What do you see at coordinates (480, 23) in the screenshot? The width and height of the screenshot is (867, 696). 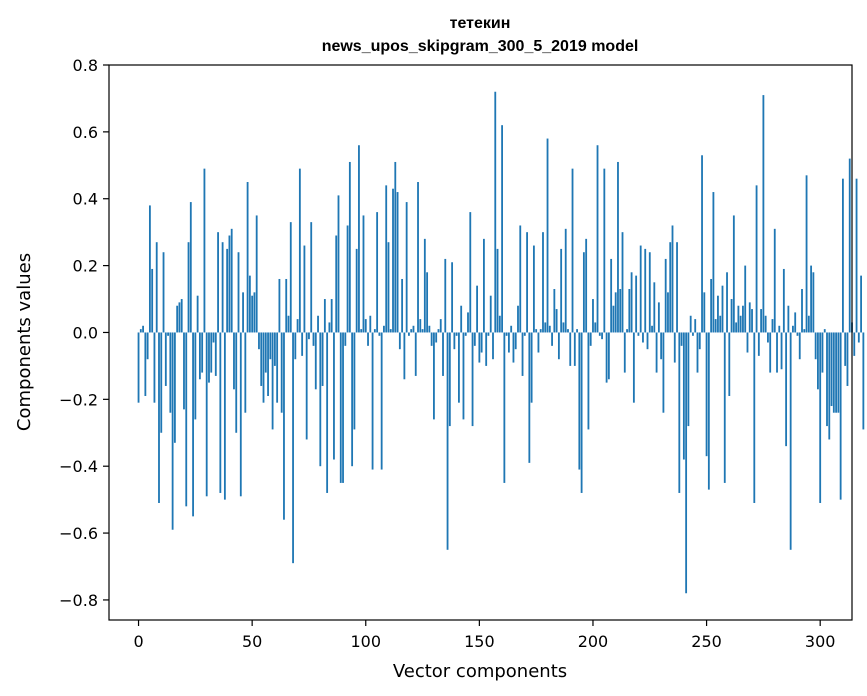 I see `chart-title-line-1: тетекин` at bounding box center [480, 23].